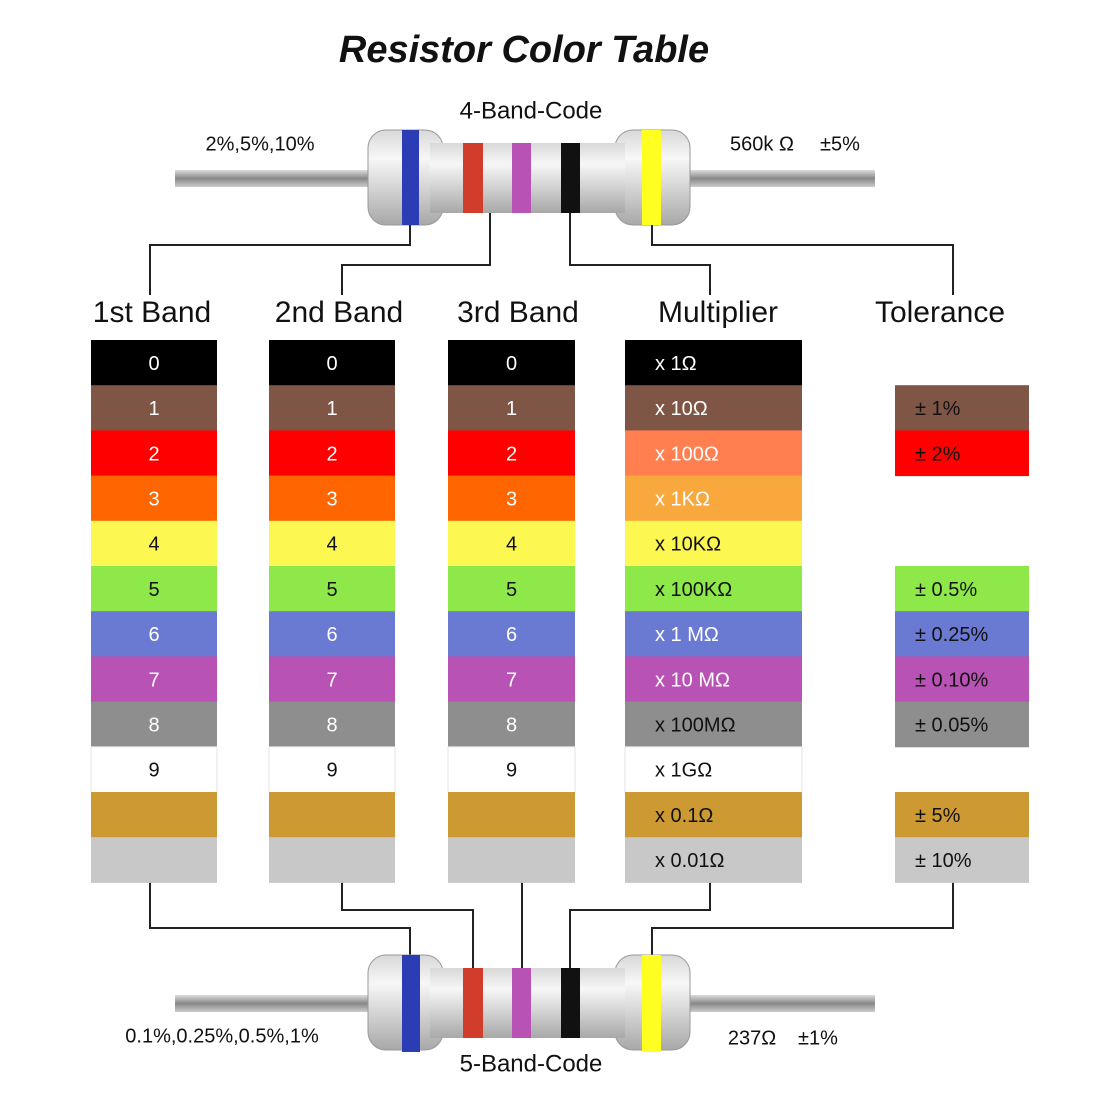 The image size is (1100, 1100). What do you see at coordinates (153, 771) in the screenshot?
I see `cell-label: 9` at bounding box center [153, 771].